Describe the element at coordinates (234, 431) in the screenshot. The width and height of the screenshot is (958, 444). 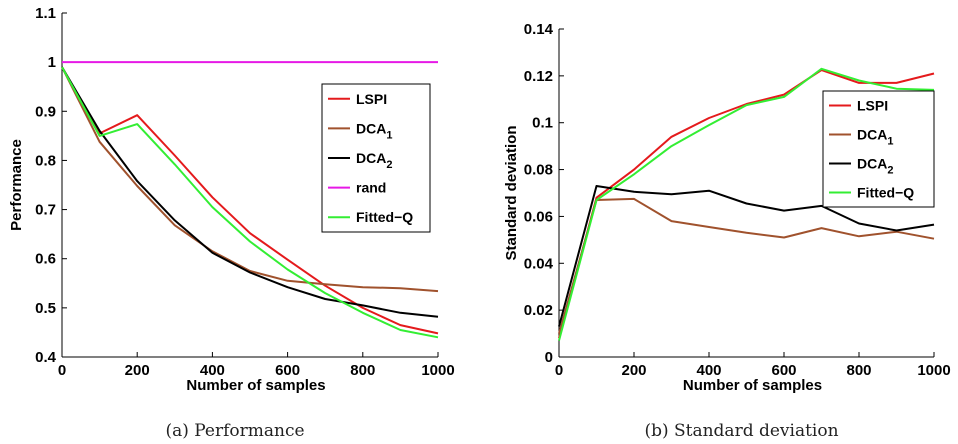
I see `figure-caption: (a) Performance` at that location.